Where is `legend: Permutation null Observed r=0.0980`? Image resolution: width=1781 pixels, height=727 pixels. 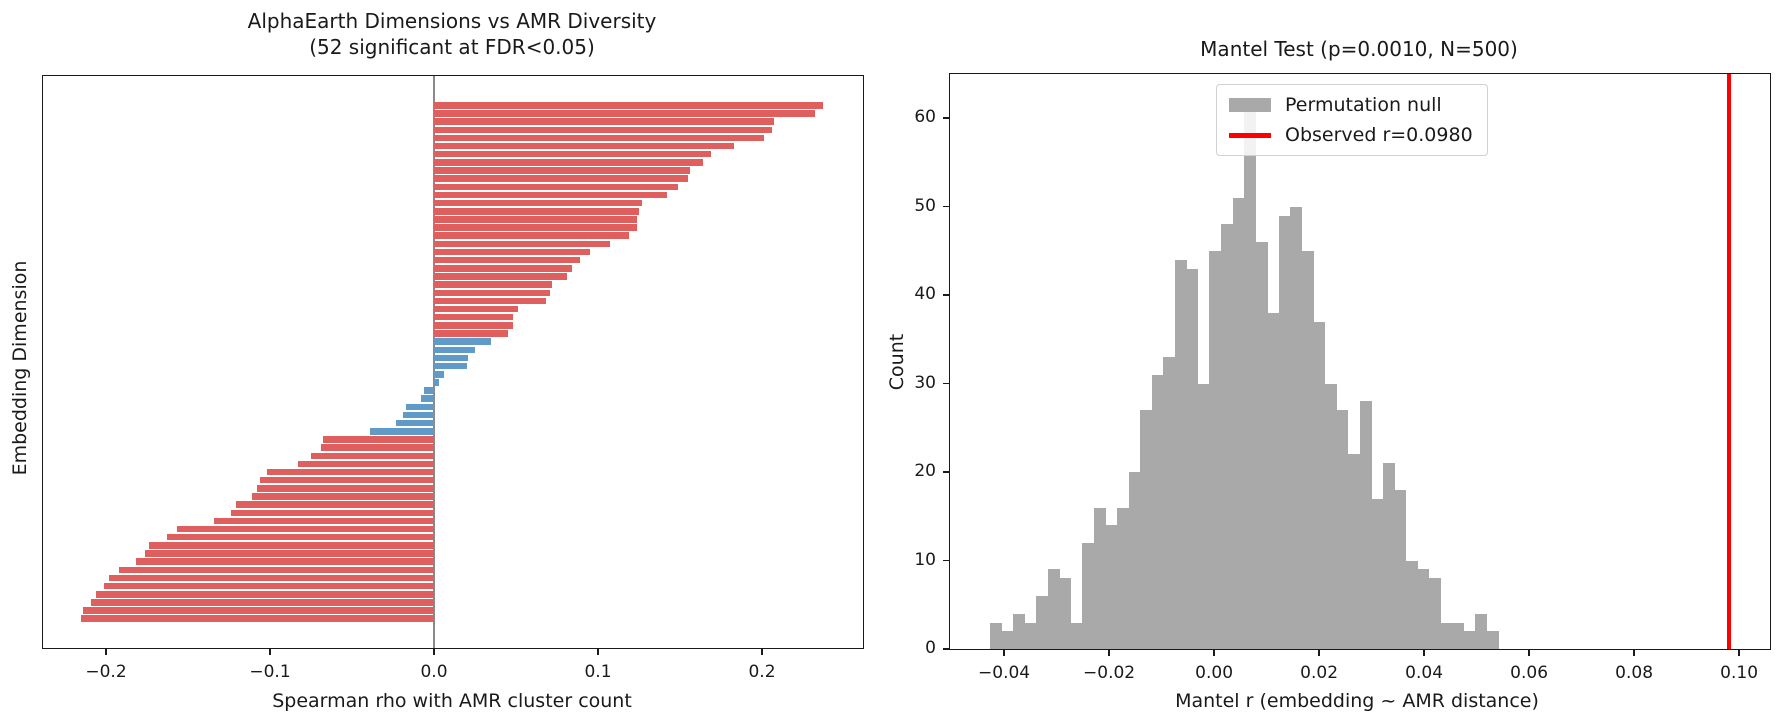
legend: Permutation null Observed r=0.0980 is located at coordinates (1352, 120).